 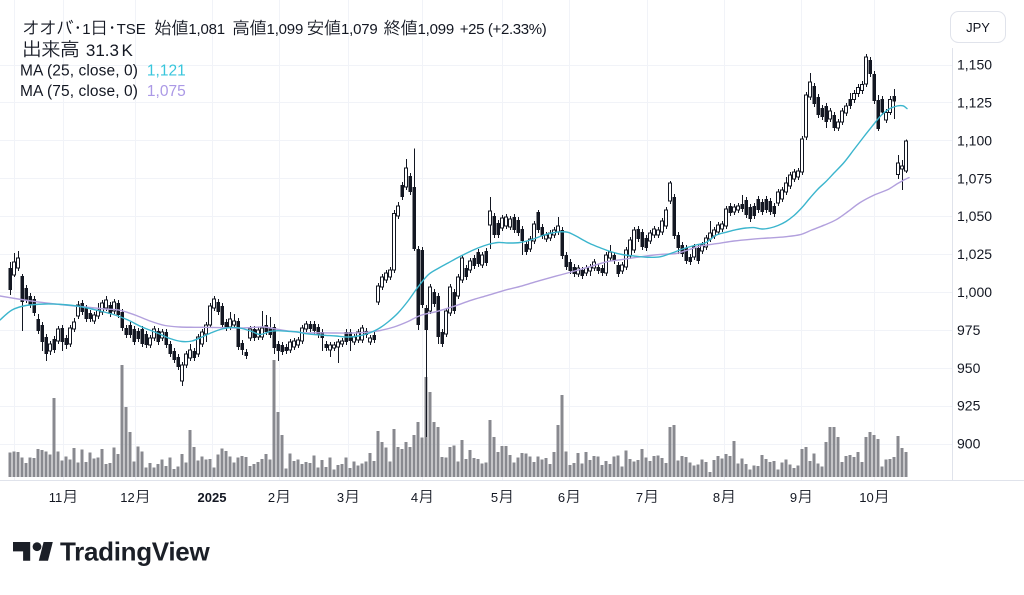 What do you see at coordinates (561, 497) in the screenshot?
I see `svg-text: 6` at bounding box center [561, 497].